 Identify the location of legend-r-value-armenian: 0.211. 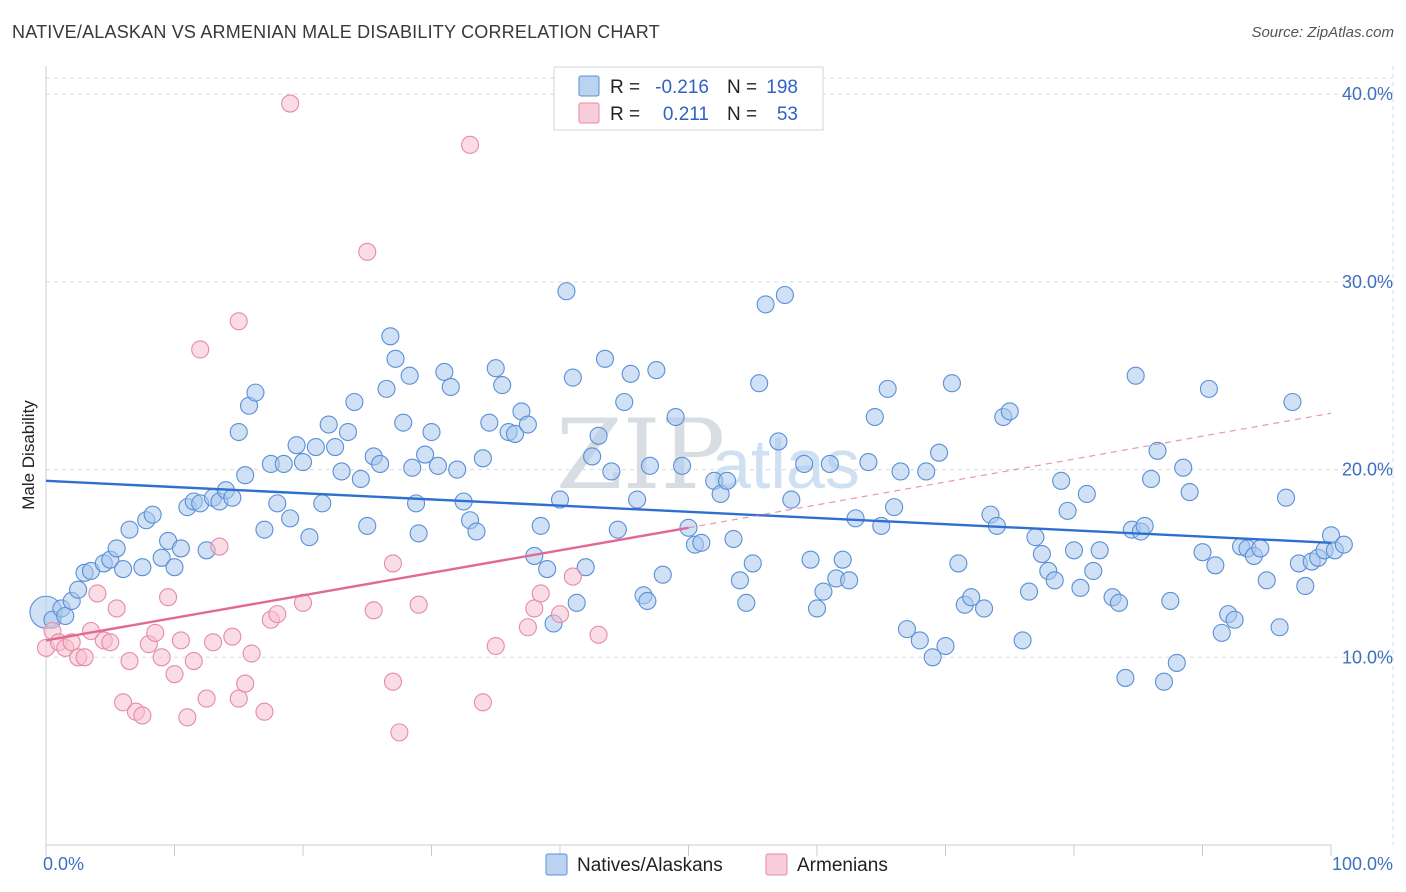
(686, 114).